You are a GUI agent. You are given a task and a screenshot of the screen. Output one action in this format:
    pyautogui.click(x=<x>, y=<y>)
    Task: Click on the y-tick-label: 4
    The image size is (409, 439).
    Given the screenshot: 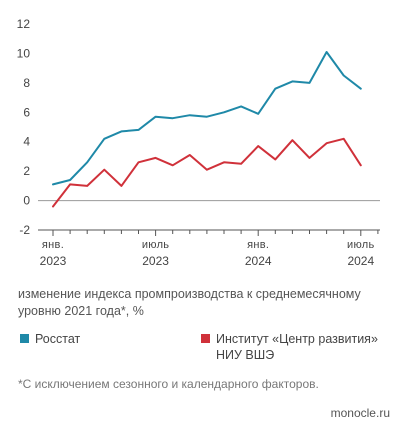 What is the action you would take?
    pyautogui.click(x=26, y=142)
    